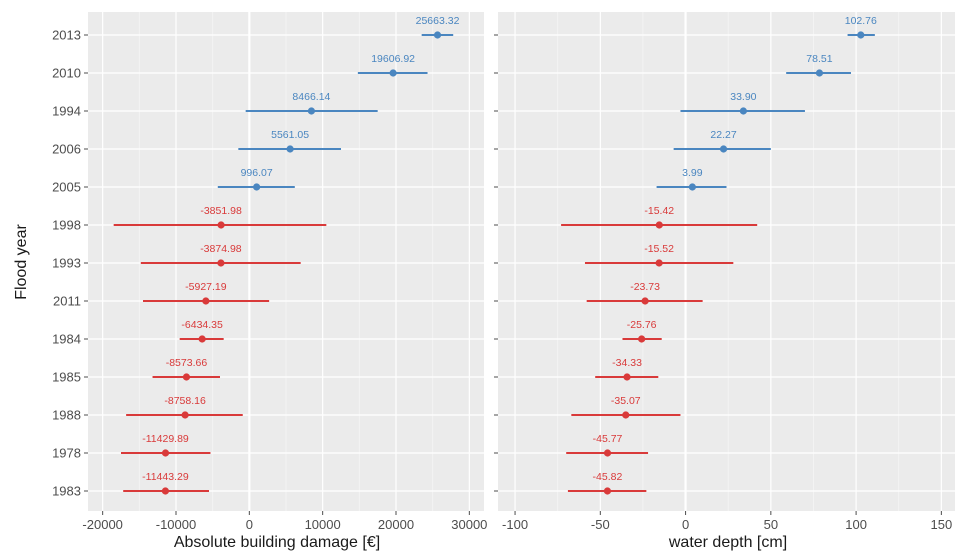 Image resolution: width=955 pixels, height=555 pixels. I want to click on value-label: 33.90, so click(743, 97).